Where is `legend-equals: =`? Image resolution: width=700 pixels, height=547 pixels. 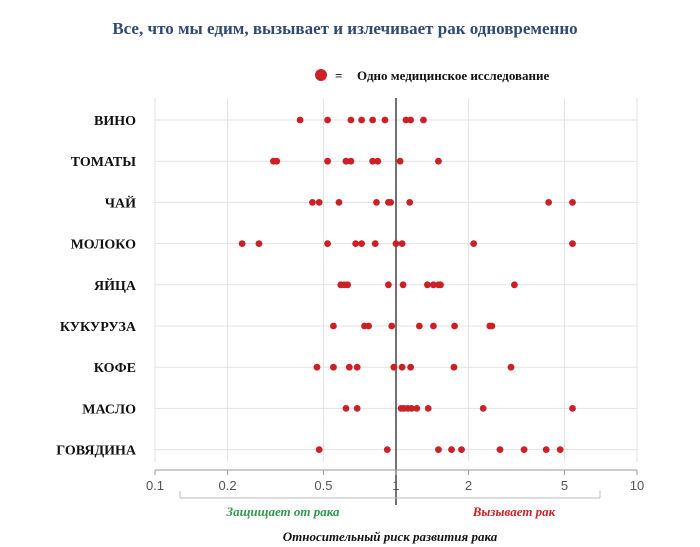 legend-equals: = is located at coordinates (338, 75).